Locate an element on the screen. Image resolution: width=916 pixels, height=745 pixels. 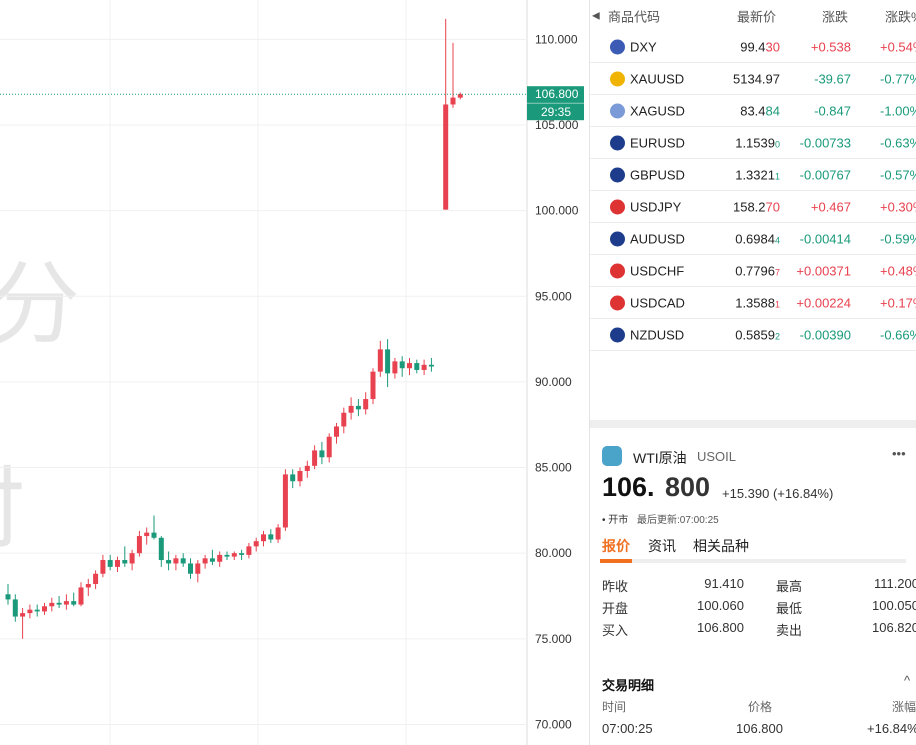
watchlist-row: XAGUSD 83.484 -0.847 -1.00% is located at coordinates (753, 111).